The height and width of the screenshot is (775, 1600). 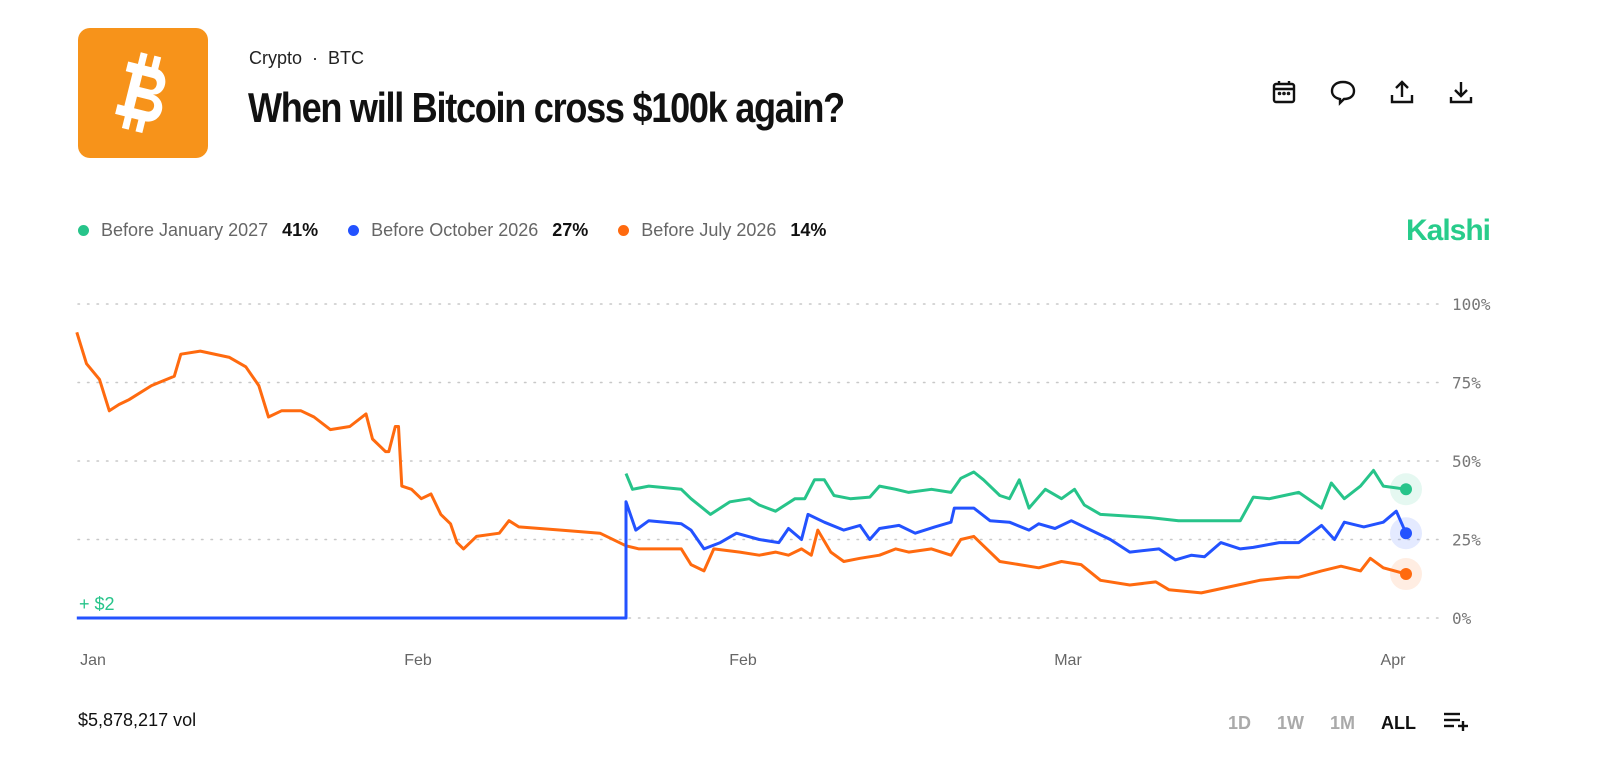 I want to click on y-tick-label: 0%, so click(x=1462, y=618).